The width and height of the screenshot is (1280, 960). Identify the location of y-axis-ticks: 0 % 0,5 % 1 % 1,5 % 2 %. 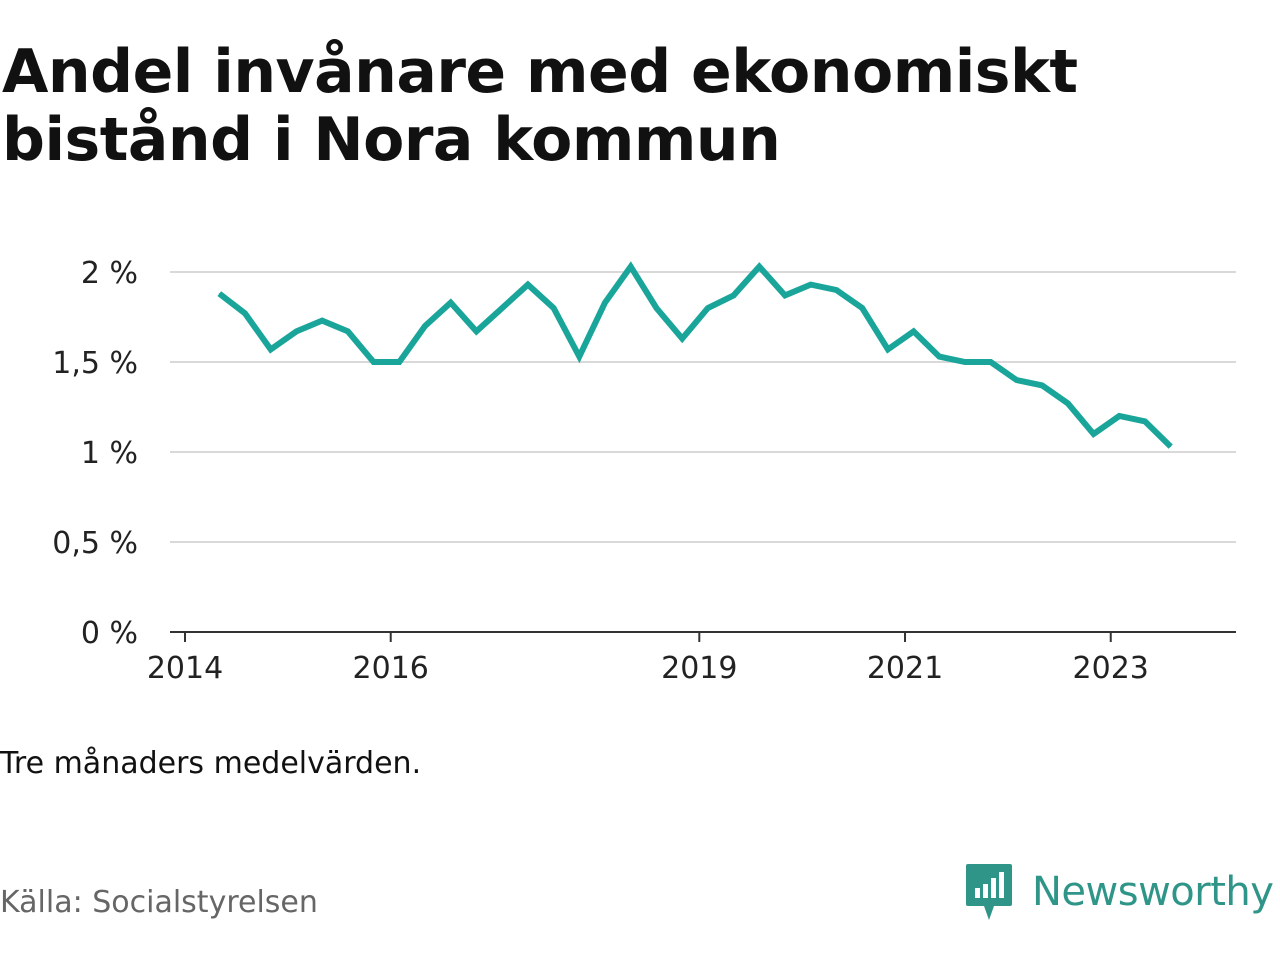
(95, 453).